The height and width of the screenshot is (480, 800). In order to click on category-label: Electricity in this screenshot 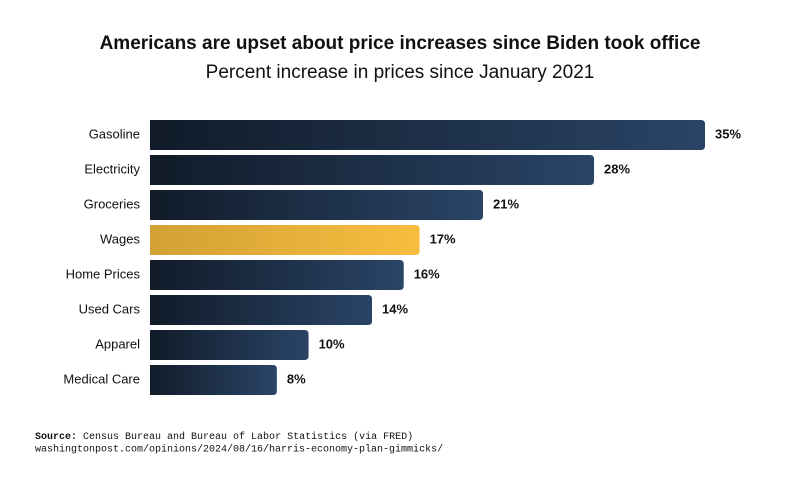, I will do `click(112, 168)`.